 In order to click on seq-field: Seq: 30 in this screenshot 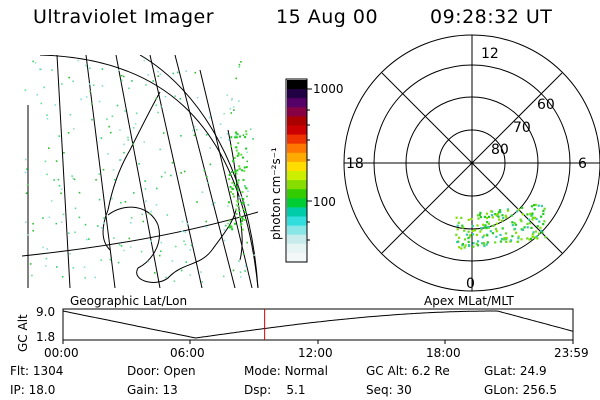, I will do `click(389, 390)`.